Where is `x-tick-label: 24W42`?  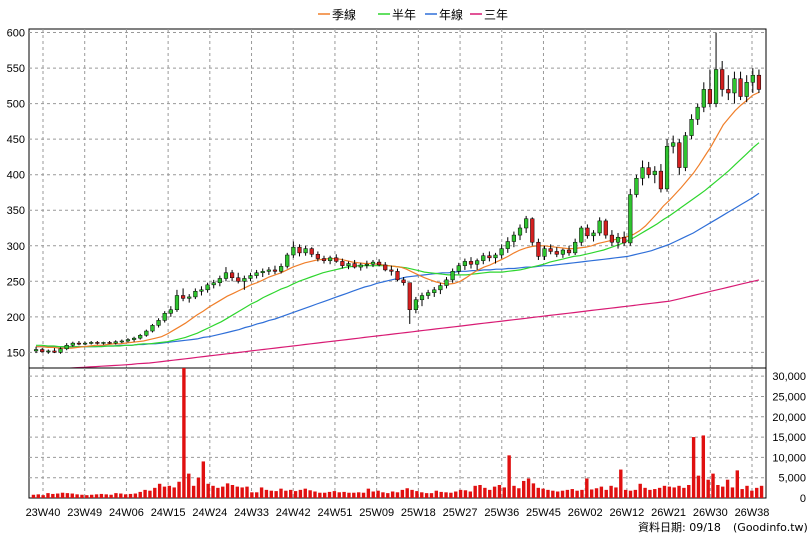
x-tick-label: 24W42 is located at coordinates (293, 513).